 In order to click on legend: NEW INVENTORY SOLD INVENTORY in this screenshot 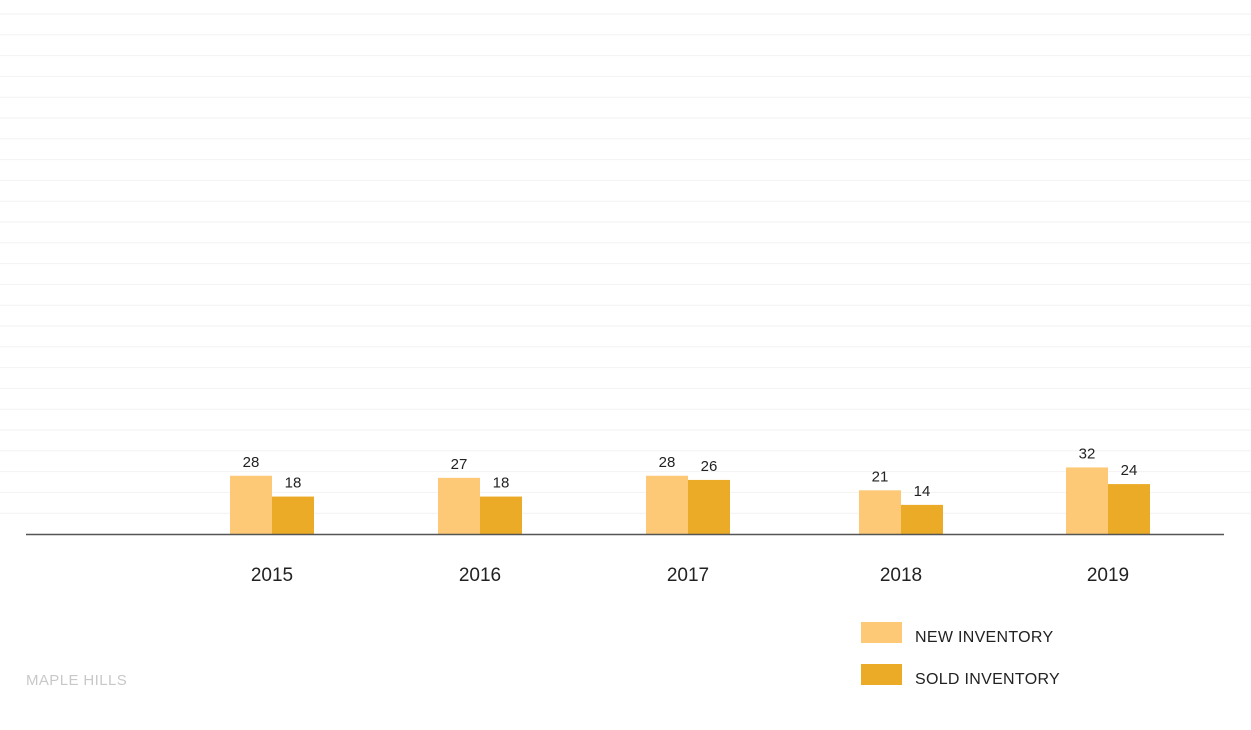, I will do `click(960, 655)`.